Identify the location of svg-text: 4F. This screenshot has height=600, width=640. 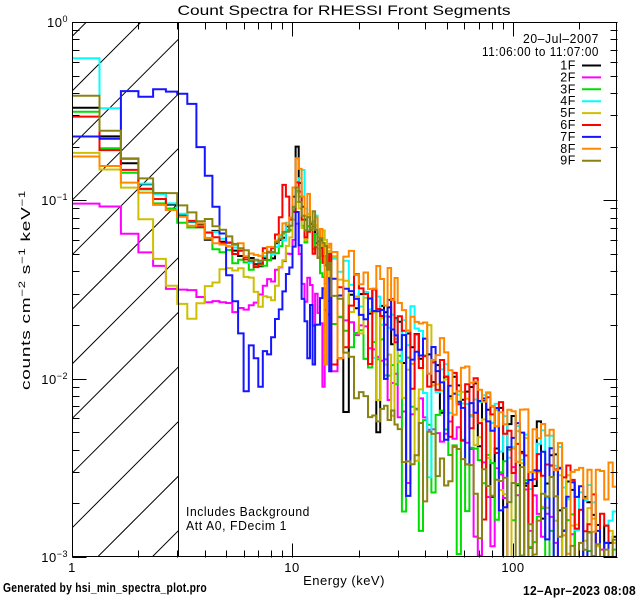
(568, 101).